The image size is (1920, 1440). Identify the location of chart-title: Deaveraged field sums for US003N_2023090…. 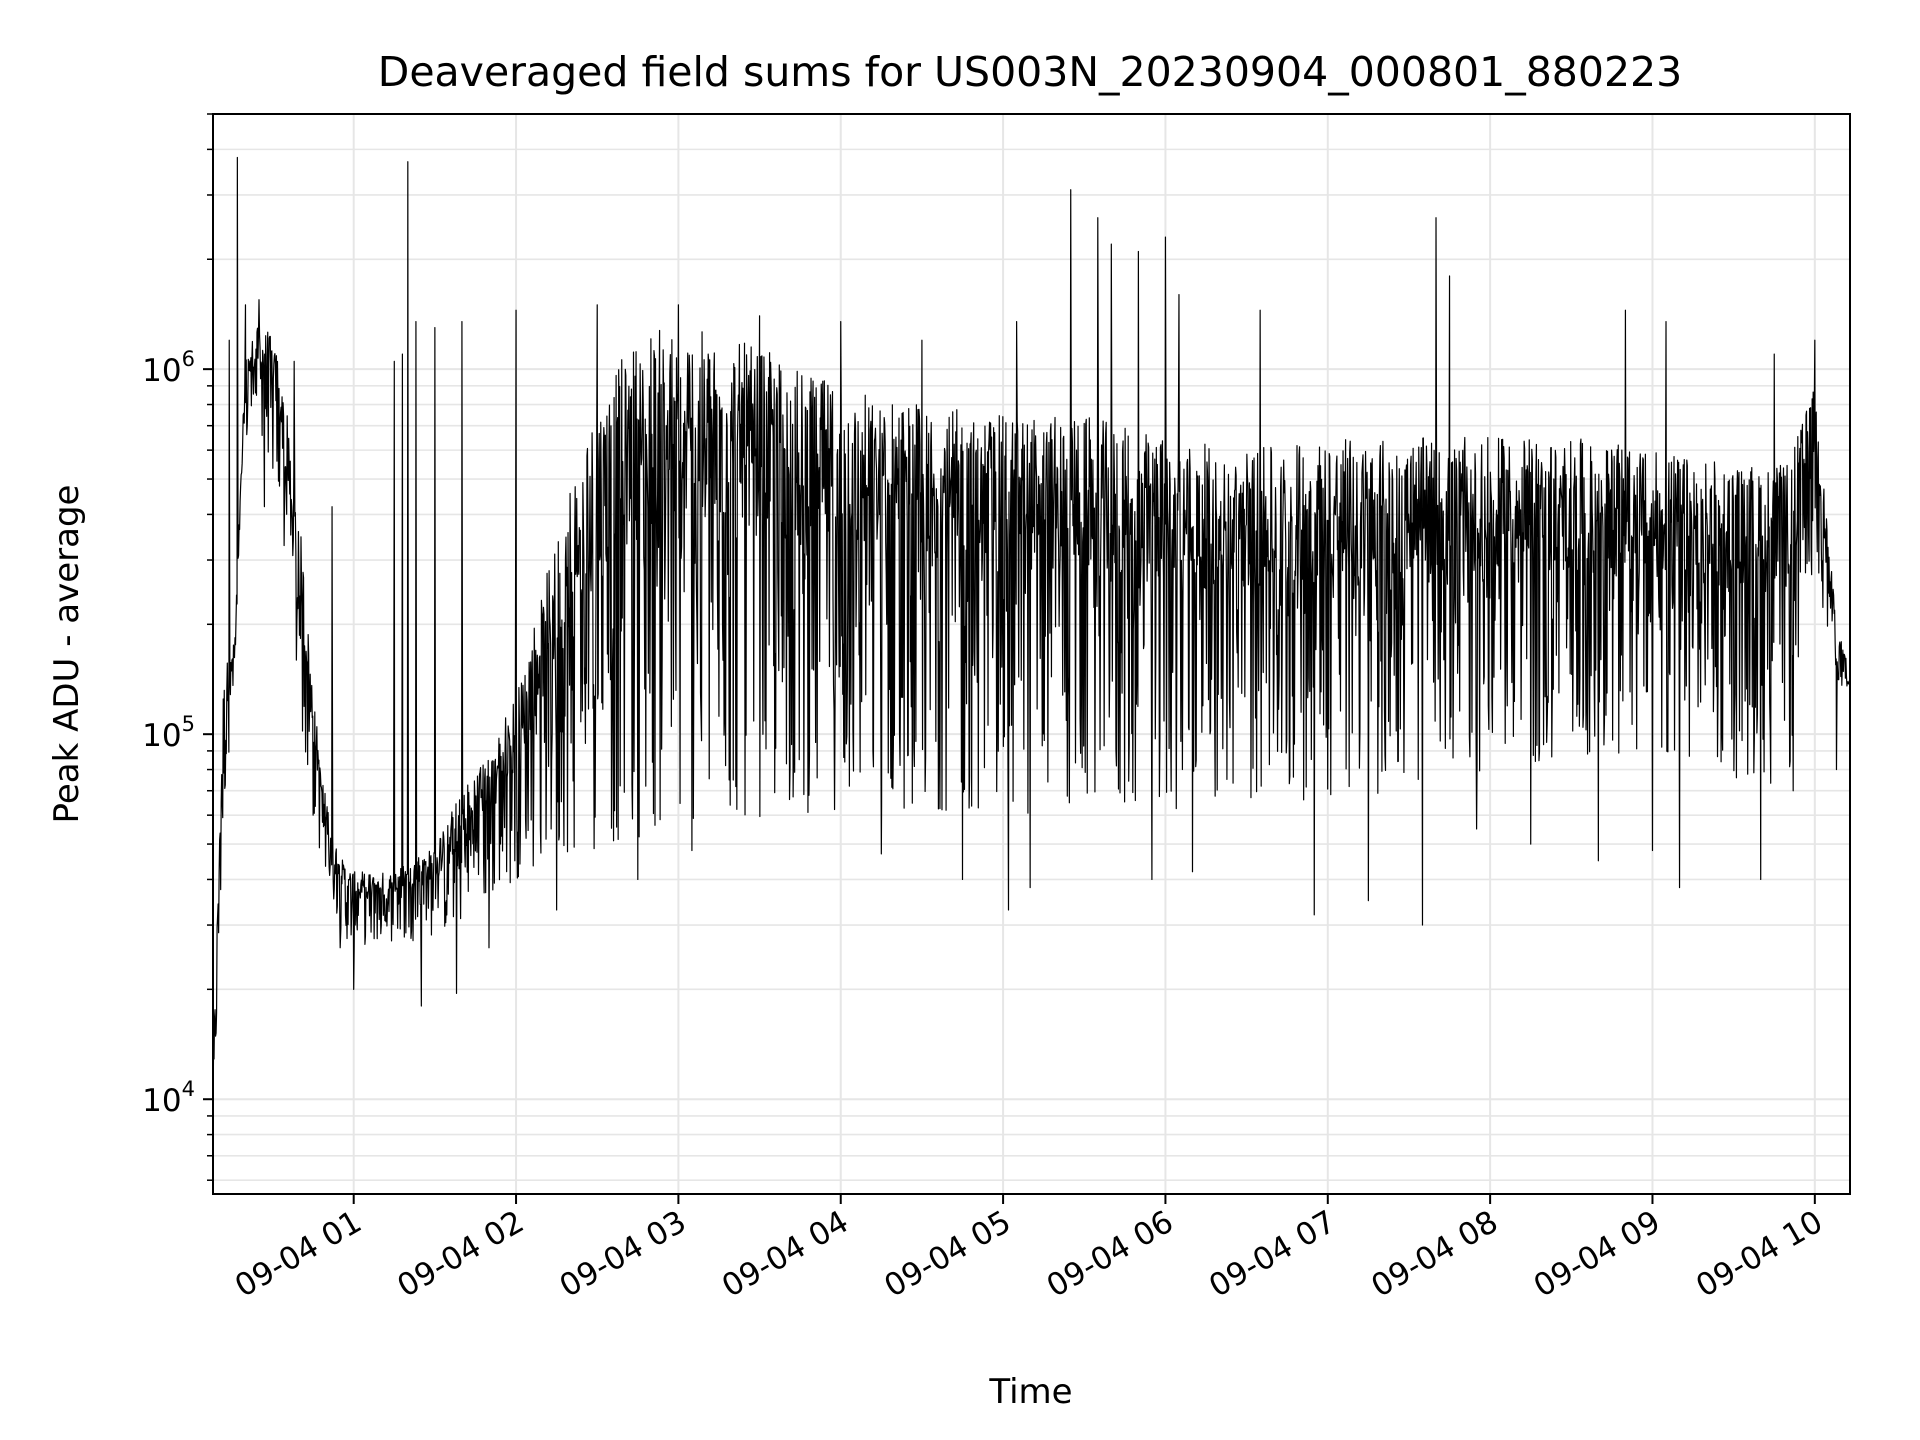
(1030, 72).